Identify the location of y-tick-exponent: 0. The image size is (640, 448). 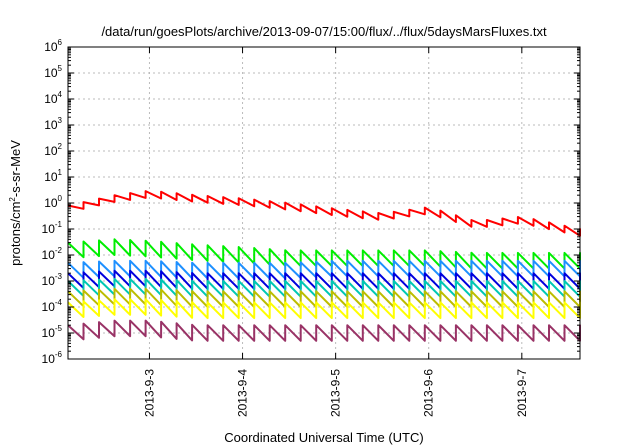
(60, 198).